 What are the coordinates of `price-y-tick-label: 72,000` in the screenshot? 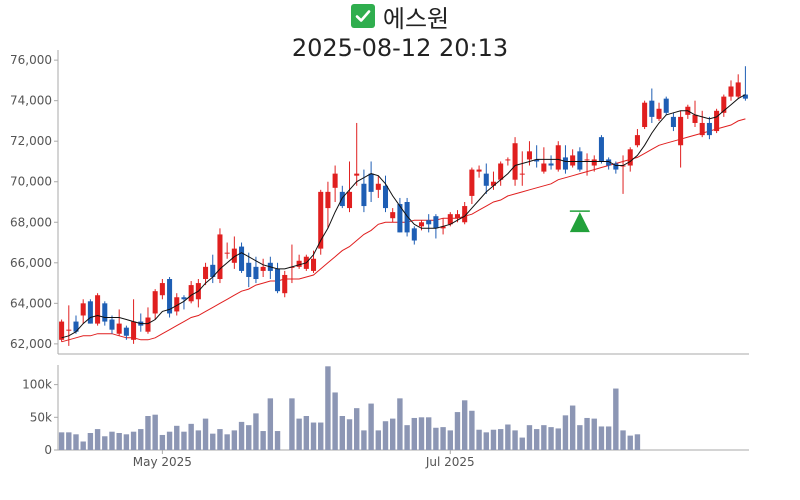 It's located at (31, 141).